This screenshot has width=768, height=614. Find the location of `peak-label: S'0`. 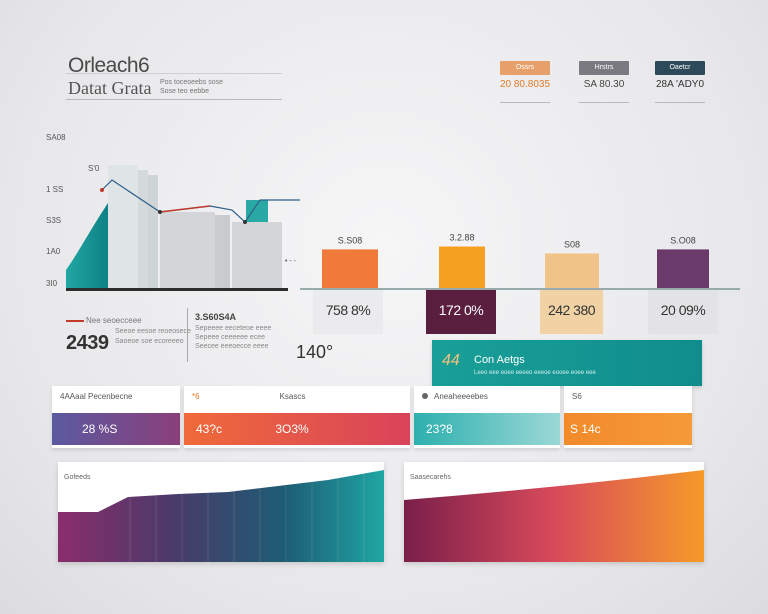

peak-label: S'0 is located at coordinates (94, 168).